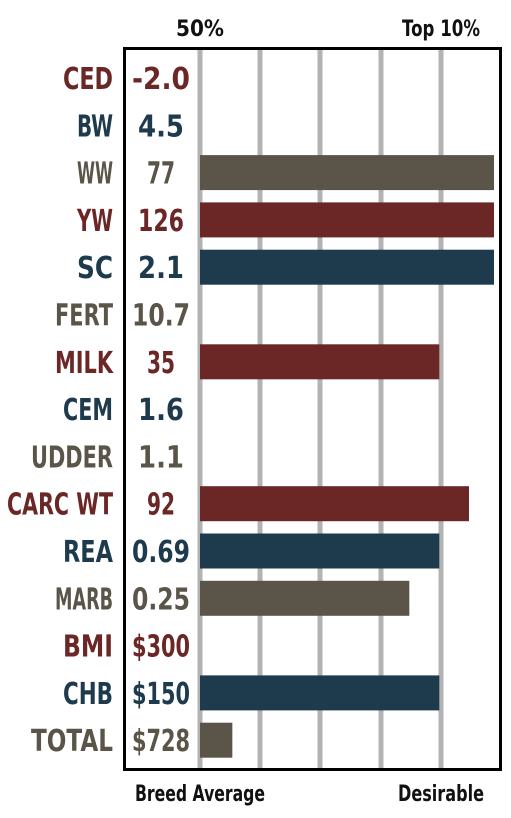 Image resolution: width=511 pixels, height=818 pixels. What do you see at coordinates (200, 794) in the screenshot?
I see `bottom-label-breed-average: Breed Average` at bounding box center [200, 794].